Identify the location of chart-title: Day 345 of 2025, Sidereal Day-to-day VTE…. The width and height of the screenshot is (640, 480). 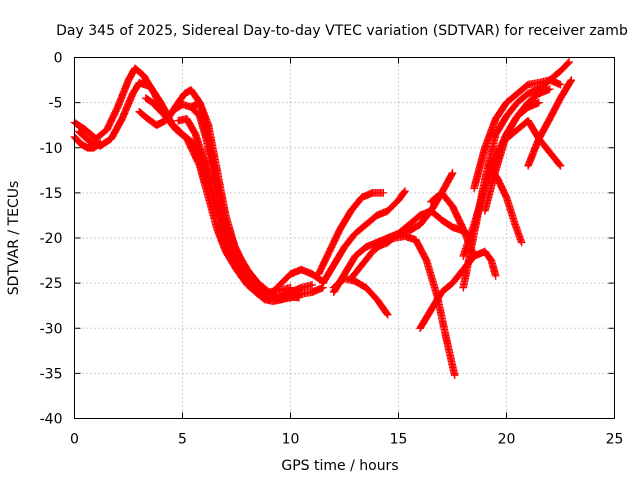
(342, 31).